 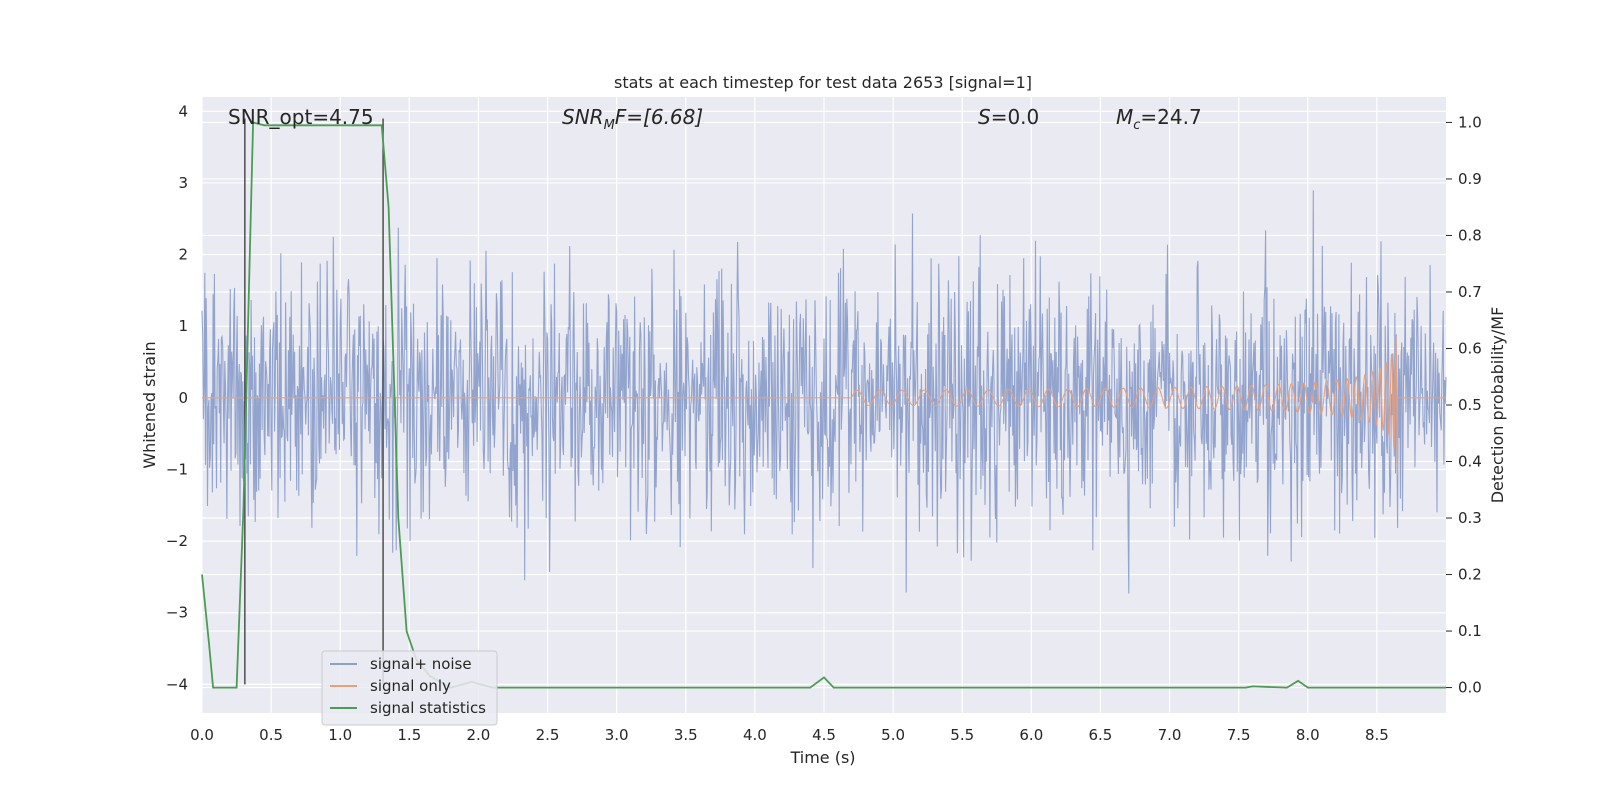 I want to click on x-tick-label: 4.5, so click(x=824, y=735).